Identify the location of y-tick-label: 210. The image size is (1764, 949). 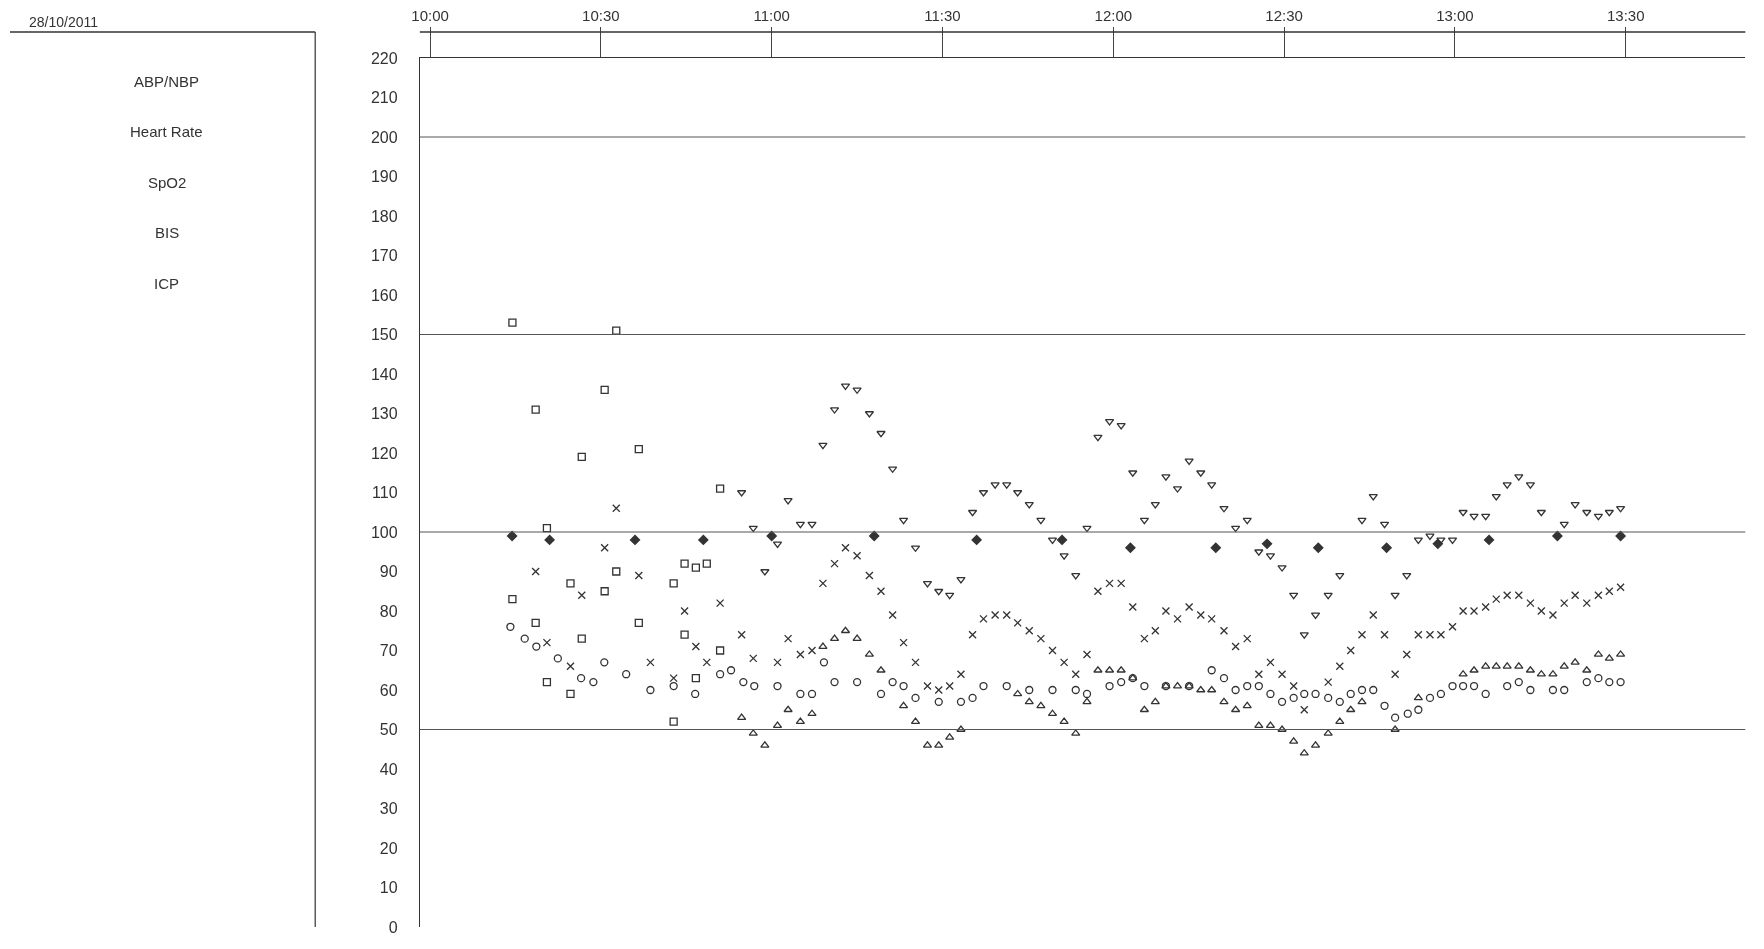
(384, 98).